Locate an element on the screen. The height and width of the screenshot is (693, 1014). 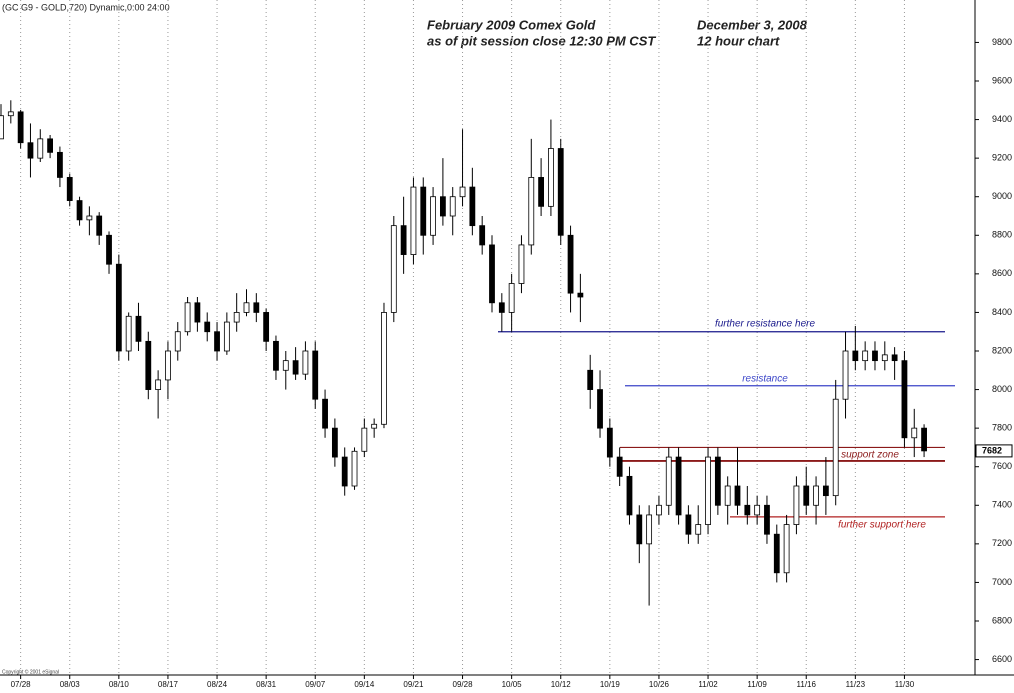
x-tick-label: 08/31 is located at coordinates (266, 684).